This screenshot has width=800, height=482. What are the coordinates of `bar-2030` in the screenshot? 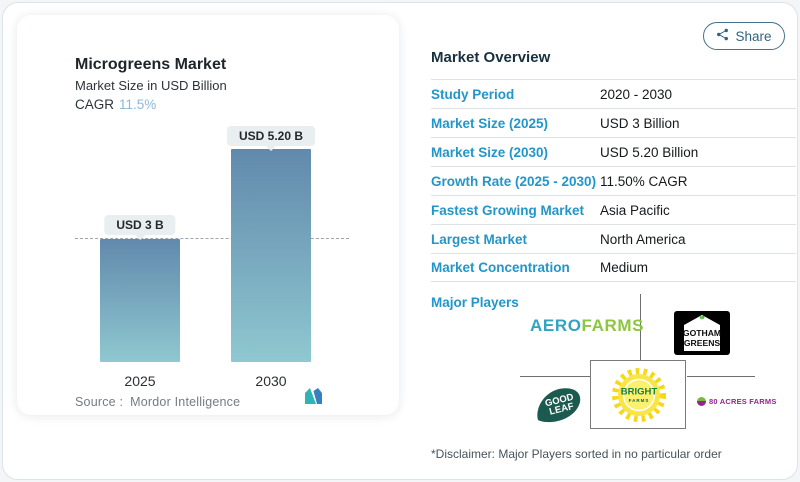 It's located at (271, 255).